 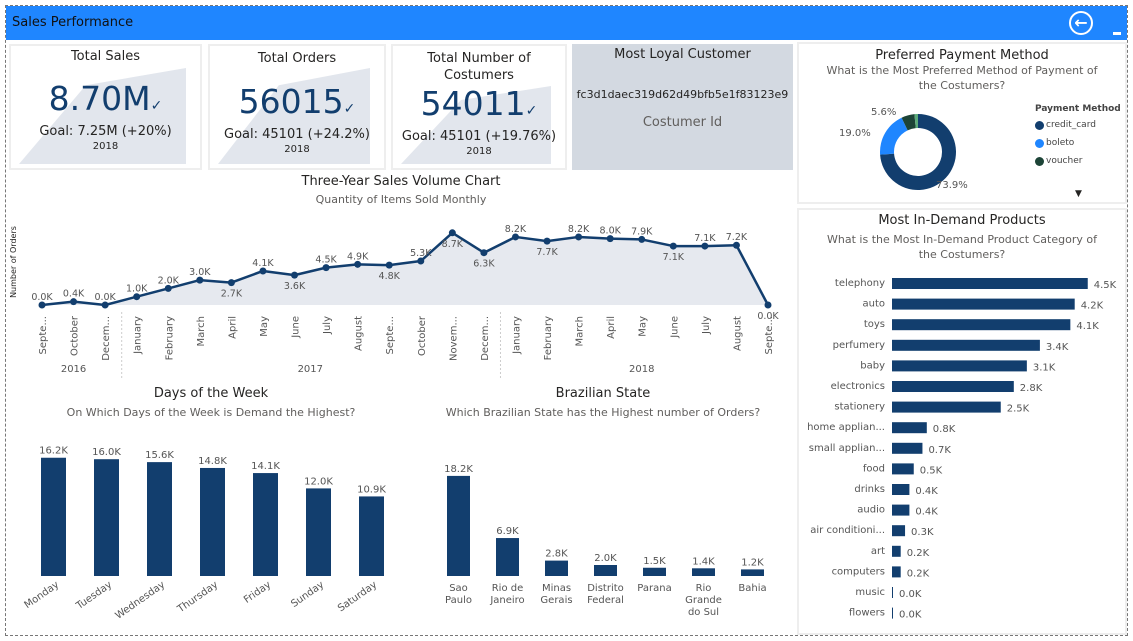 I want to click on slice-label: 73.9%, so click(x=952, y=185).